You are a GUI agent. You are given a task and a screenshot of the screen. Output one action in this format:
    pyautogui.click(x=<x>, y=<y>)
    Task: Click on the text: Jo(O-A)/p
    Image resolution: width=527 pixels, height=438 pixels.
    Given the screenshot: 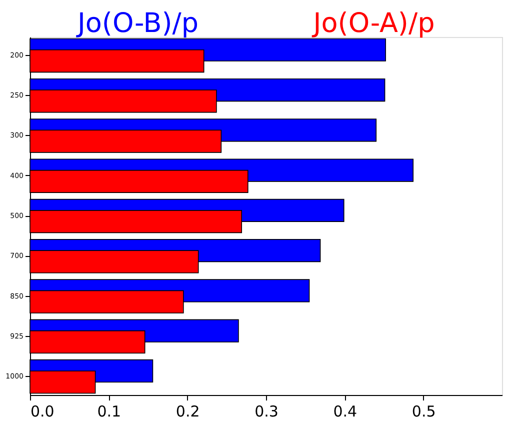 What is the action you would take?
    pyautogui.click(x=373, y=23)
    